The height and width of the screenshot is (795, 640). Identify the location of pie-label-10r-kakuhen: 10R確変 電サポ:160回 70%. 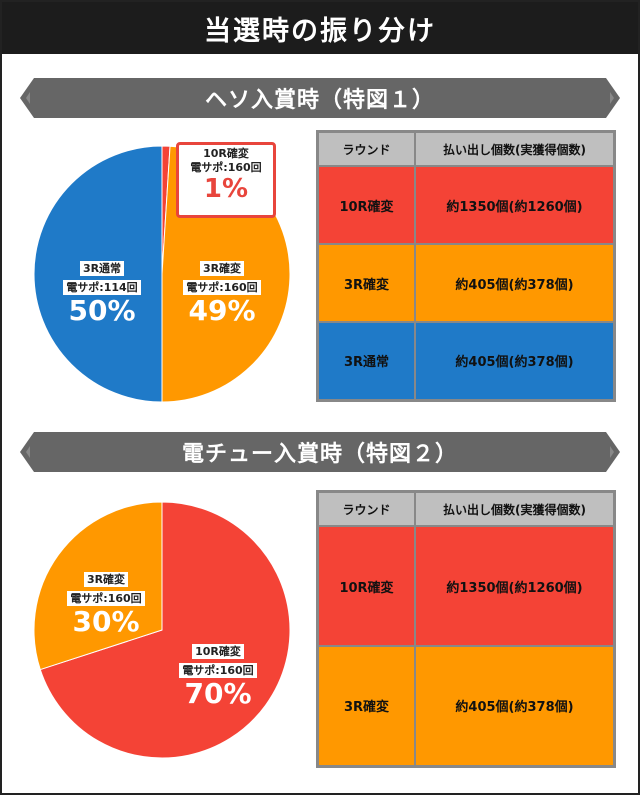
(218, 675).